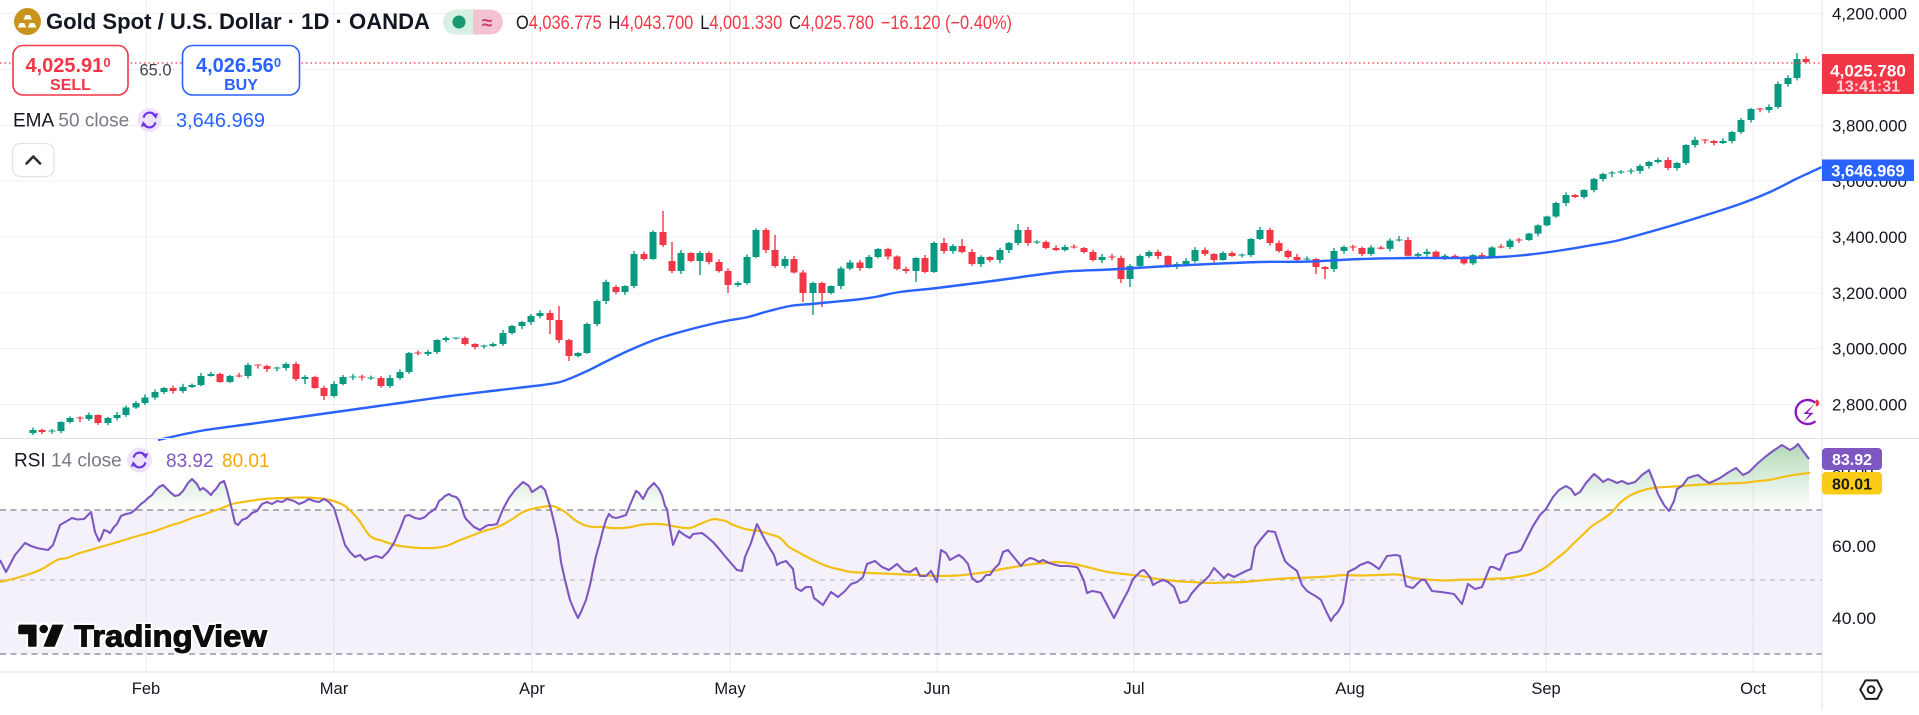  Describe the element at coordinates (1869, 349) in the screenshot. I see `svg-text: 3,000.000` at that location.